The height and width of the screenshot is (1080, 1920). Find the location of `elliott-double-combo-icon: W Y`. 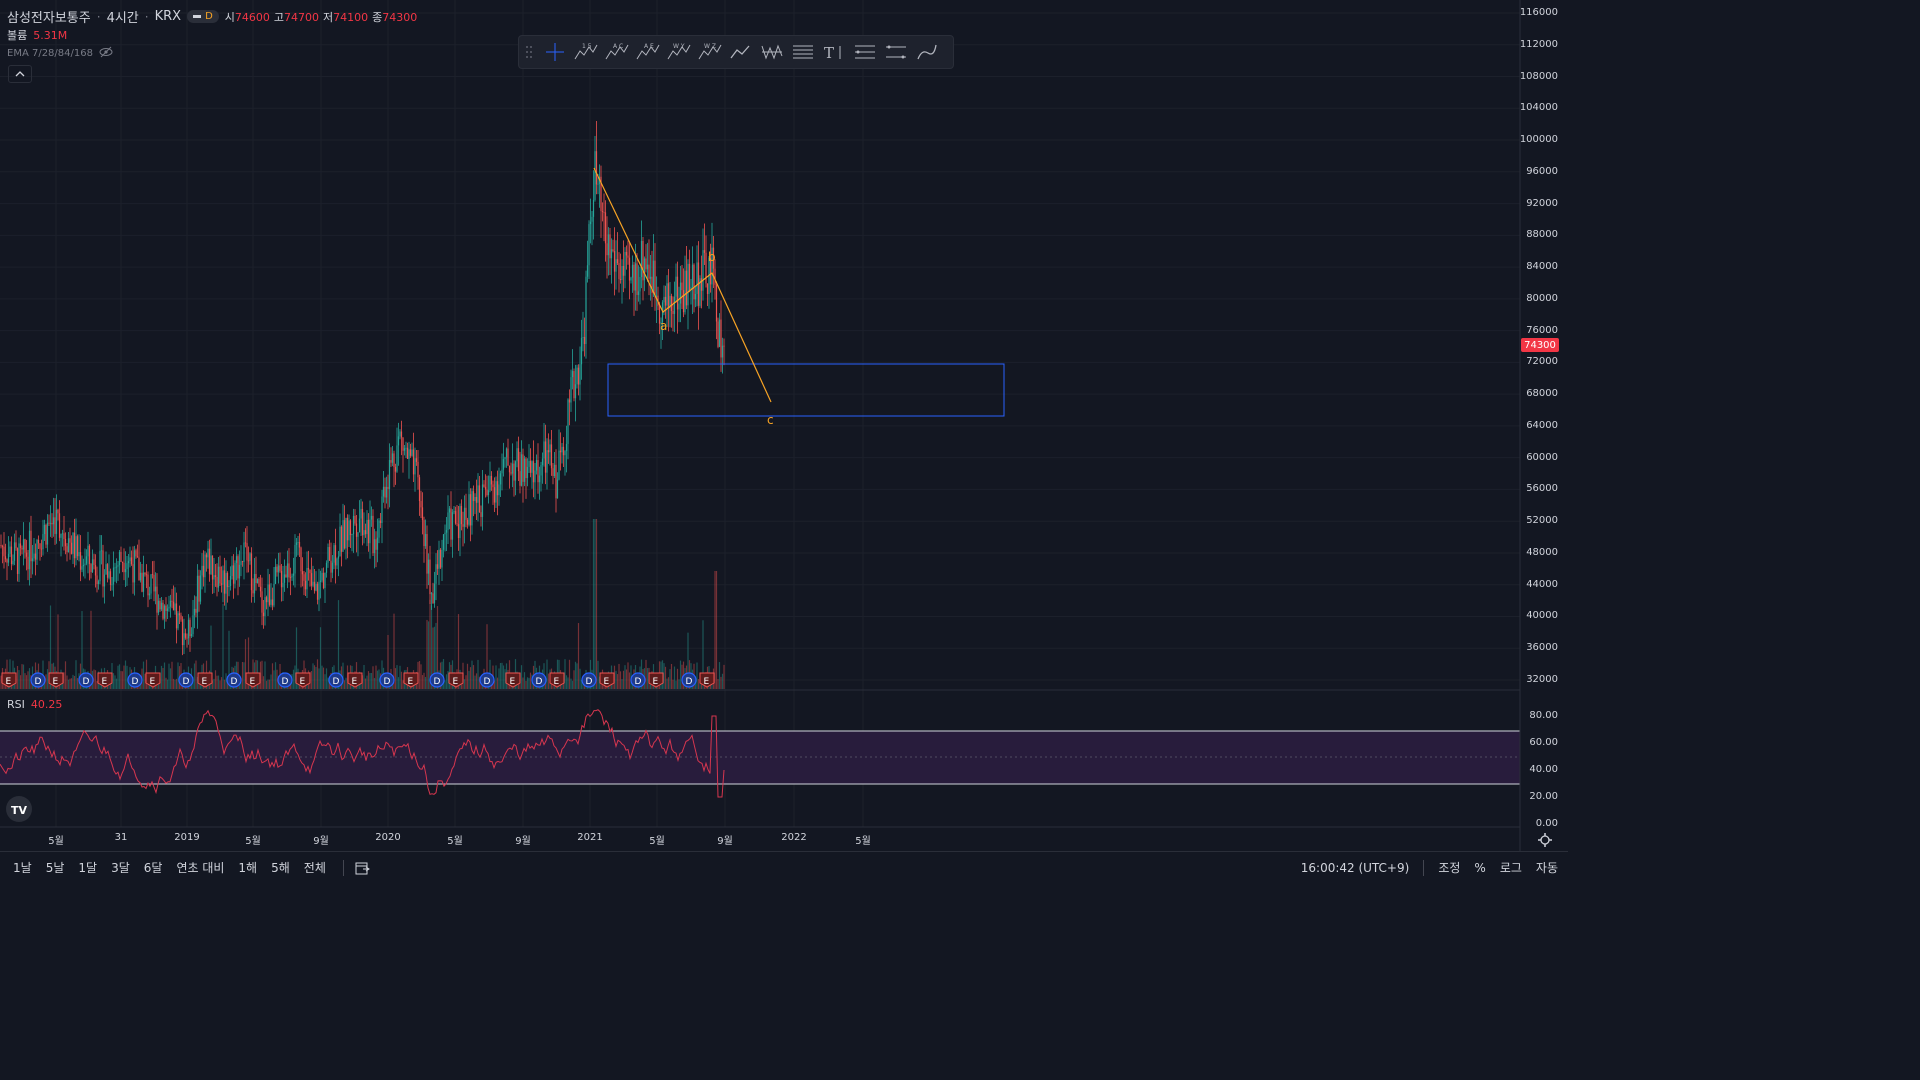

elliott-double-combo-icon: W Y is located at coordinates (678, 52).